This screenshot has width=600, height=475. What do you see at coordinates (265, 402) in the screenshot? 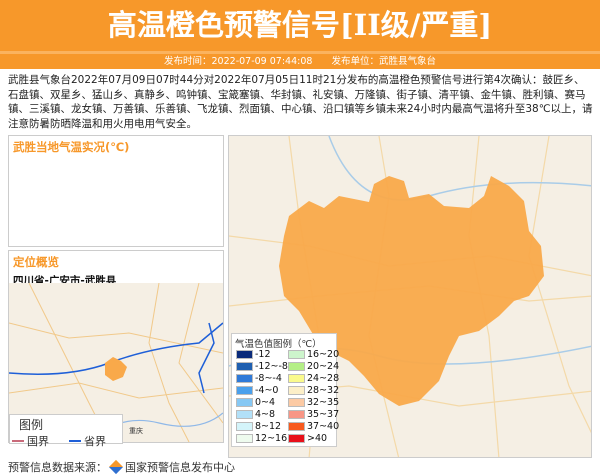
I see `legend-label: 0~4` at bounding box center [265, 402].